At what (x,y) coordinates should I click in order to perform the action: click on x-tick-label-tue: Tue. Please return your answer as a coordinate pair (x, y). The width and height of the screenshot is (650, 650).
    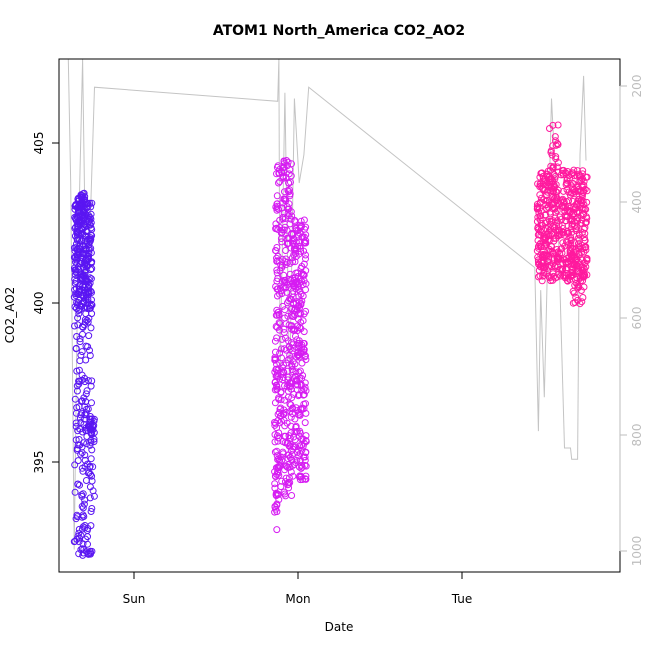
    Looking at the image, I should click on (462, 599).